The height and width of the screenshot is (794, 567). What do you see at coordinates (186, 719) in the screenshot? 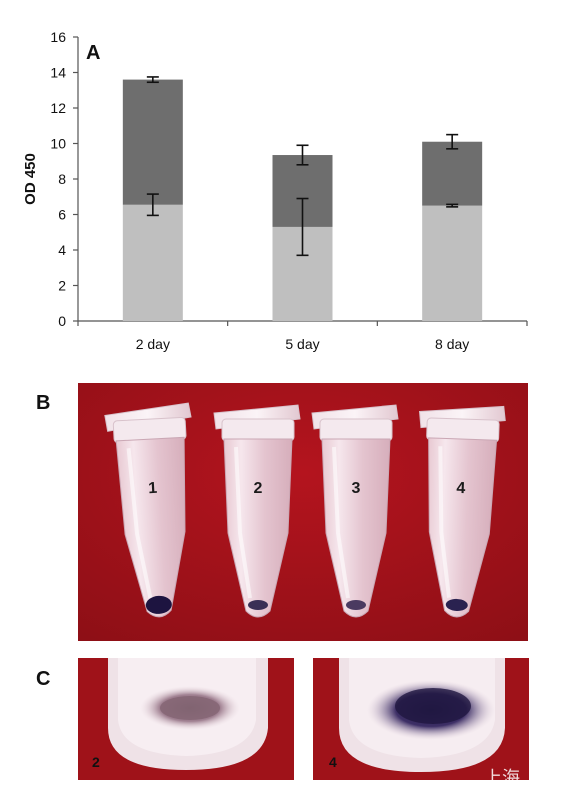
I see `pellet-closeup-tube-2: 2` at bounding box center [186, 719].